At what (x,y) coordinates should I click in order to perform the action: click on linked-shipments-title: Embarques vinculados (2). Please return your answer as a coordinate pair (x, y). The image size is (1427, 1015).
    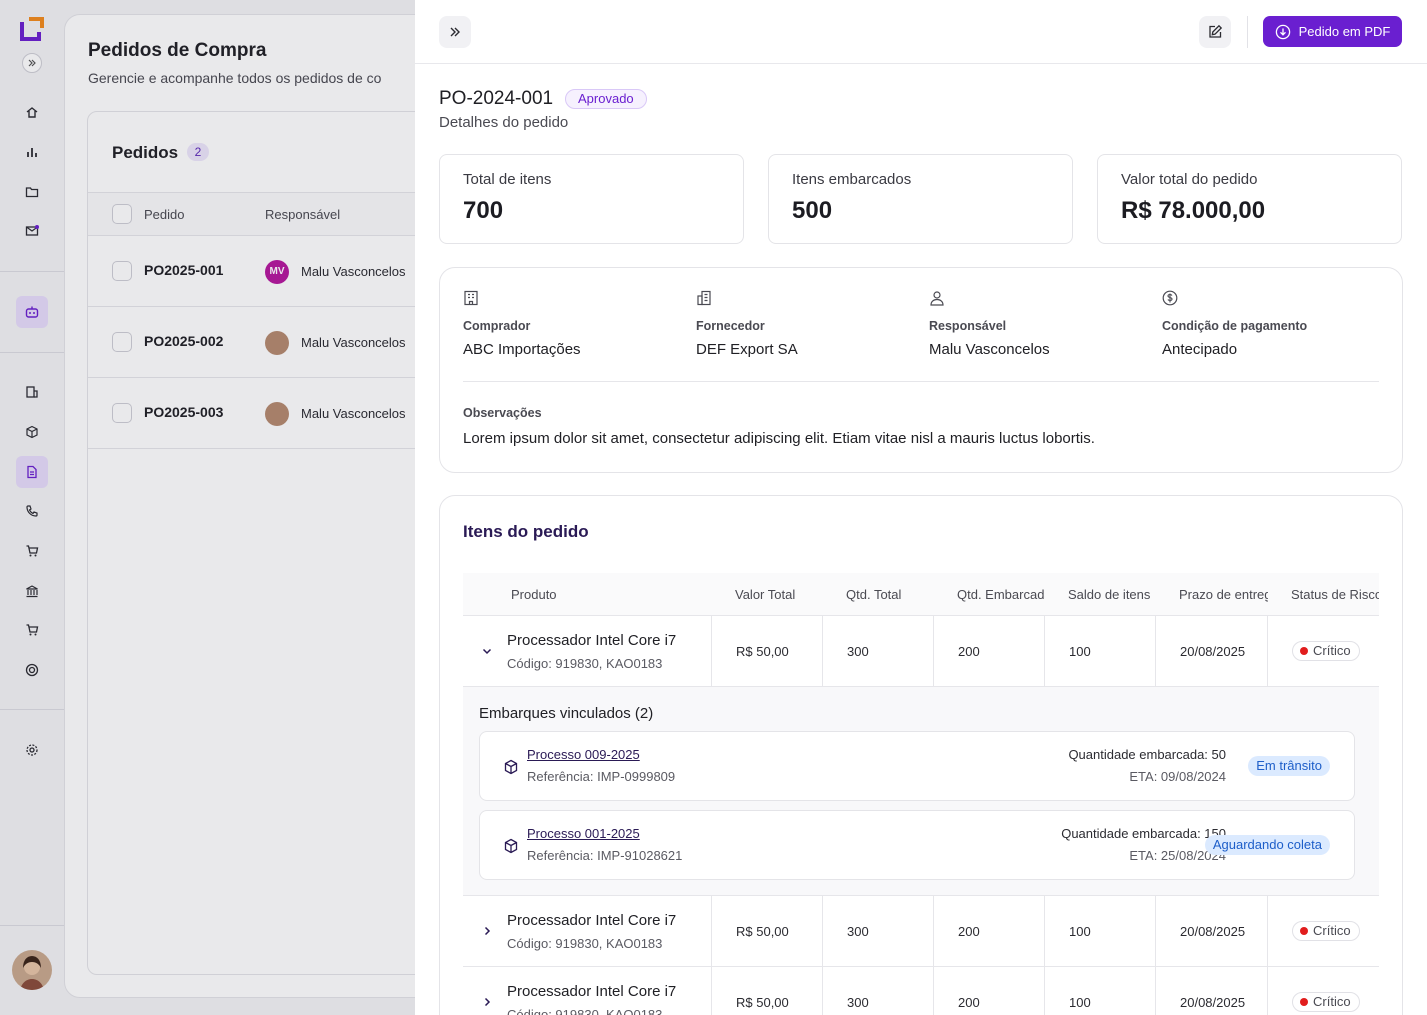
    Looking at the image, I should click on (566, 713).